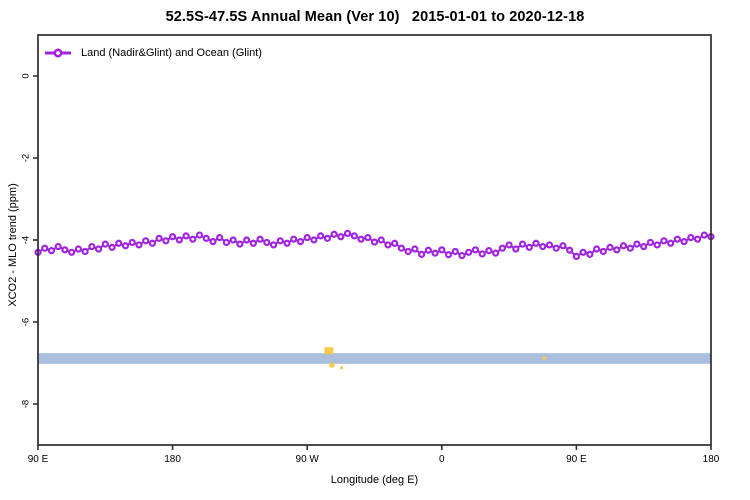 The height and width of the screenshot is (500, 750). Describe the element at coordinates (374, 480) in the screenshot. I see `x-axis-title: Longitude (deg E)` at that location.